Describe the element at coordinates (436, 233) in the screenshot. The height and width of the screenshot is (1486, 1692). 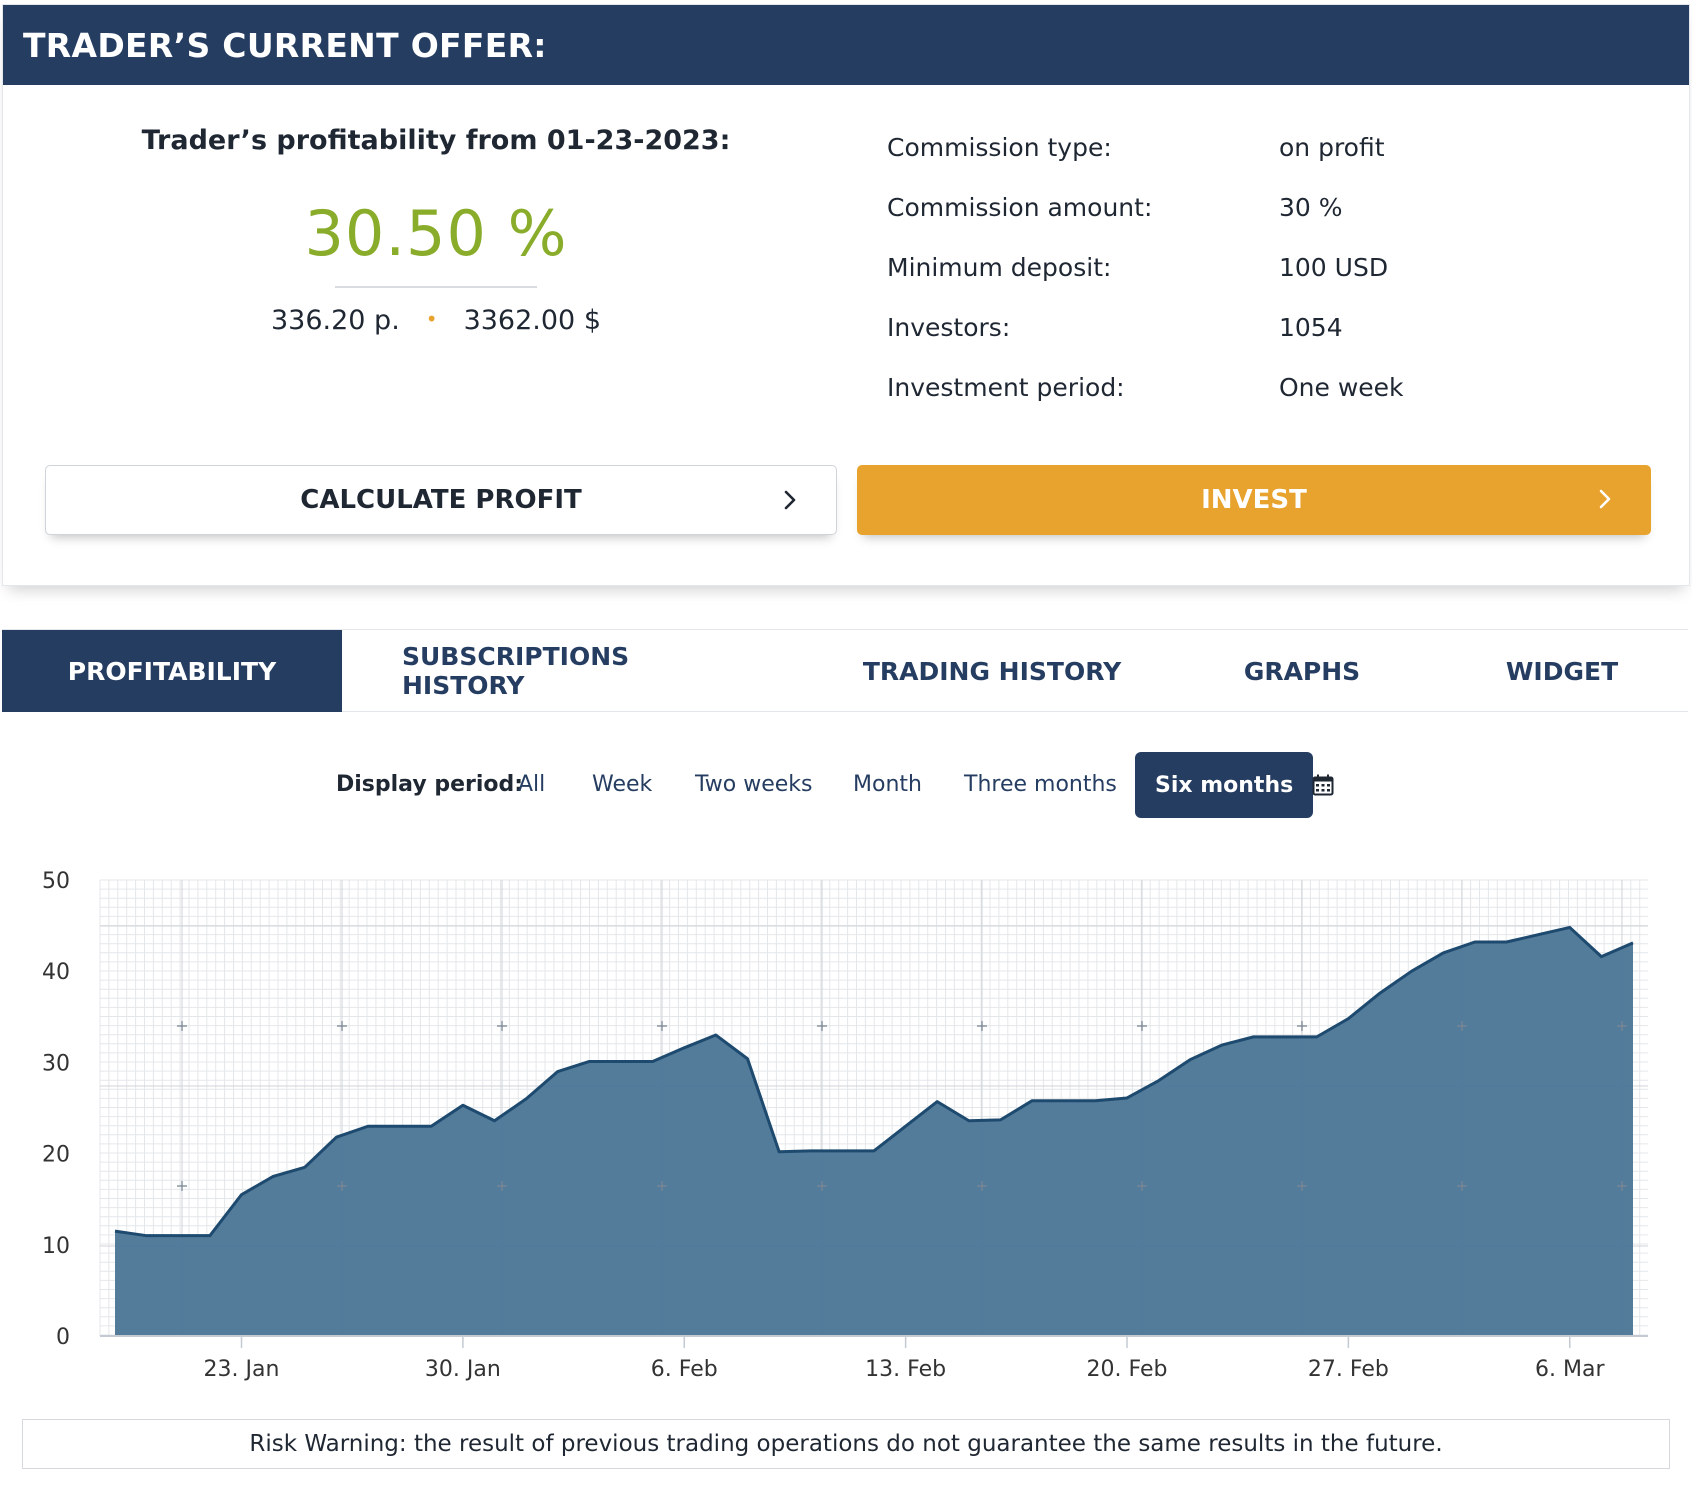
I see `profitability-value: 30.50 %` at that location.